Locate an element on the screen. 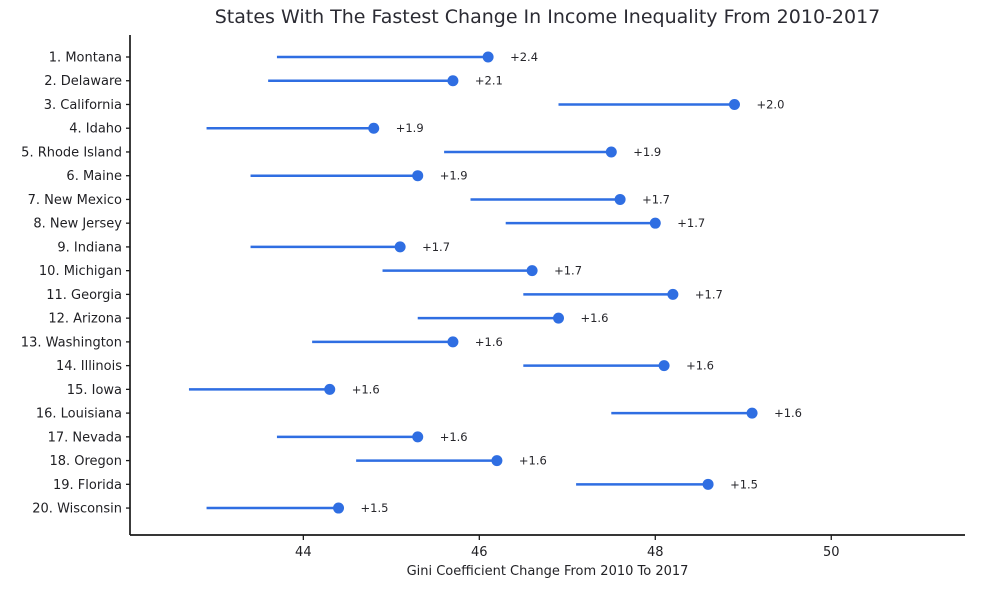 The height and width of the screenshot is (590, 988). value-dot-washington is located at coordinates (453, 342).